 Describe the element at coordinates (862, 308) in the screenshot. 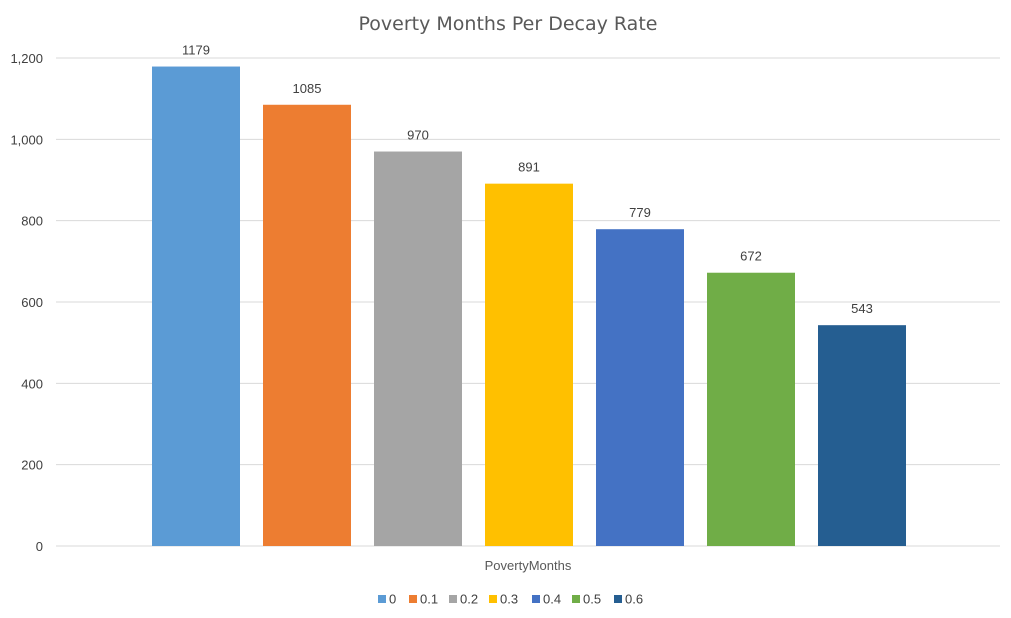

I see `data-label: 543` at that location.